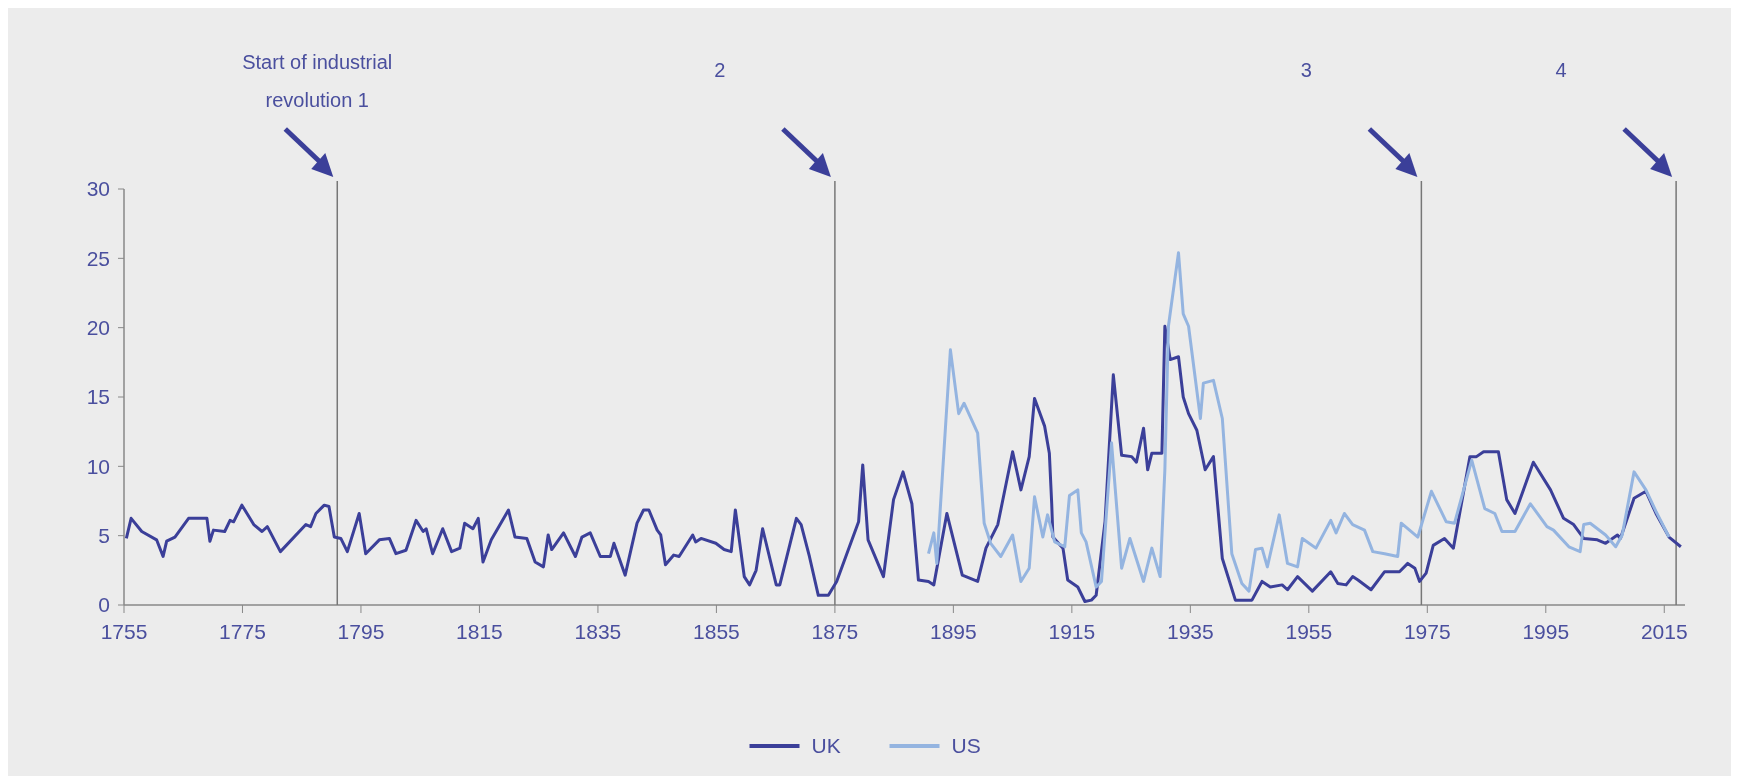 This screenshot has height=776, width=1739. What do you see at coordinates (716, 631) in the screenshot?
I see `x-tick-label: 1855` at bounding box center [716, 631].